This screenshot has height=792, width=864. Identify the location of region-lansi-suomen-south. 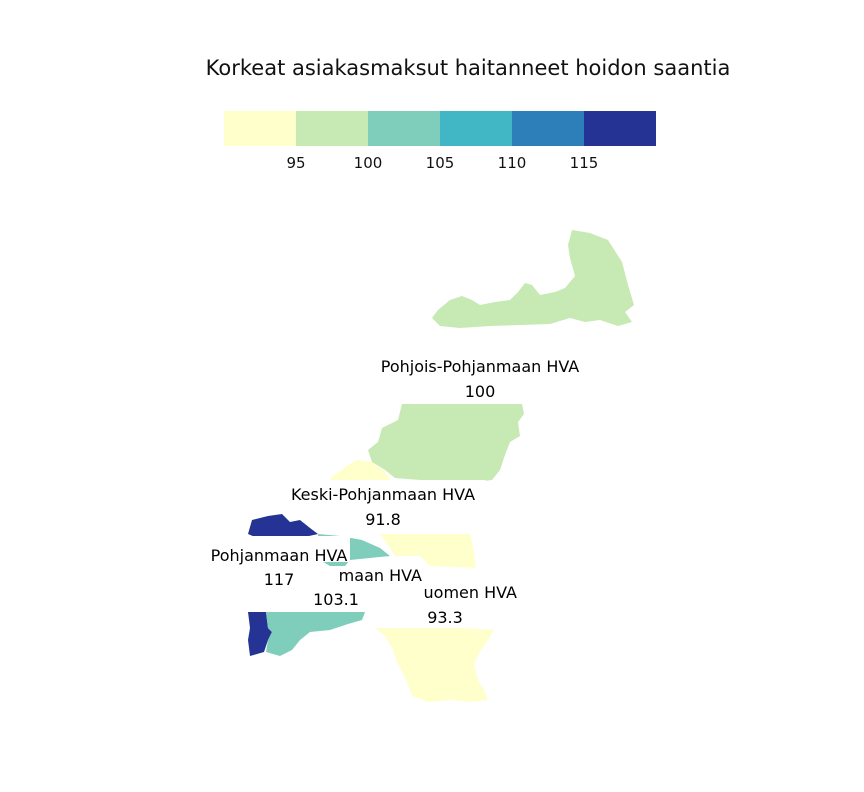
(434, 665).